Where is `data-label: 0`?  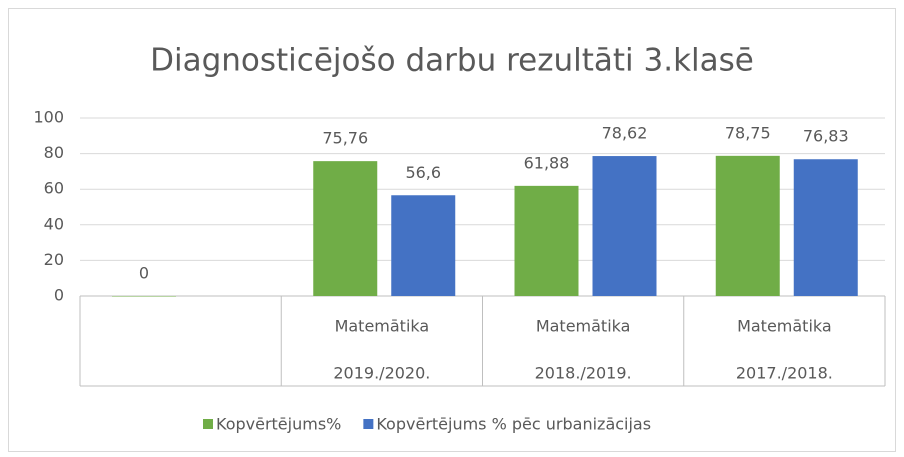 data-label: 0 is located at coordinates (144, 273).